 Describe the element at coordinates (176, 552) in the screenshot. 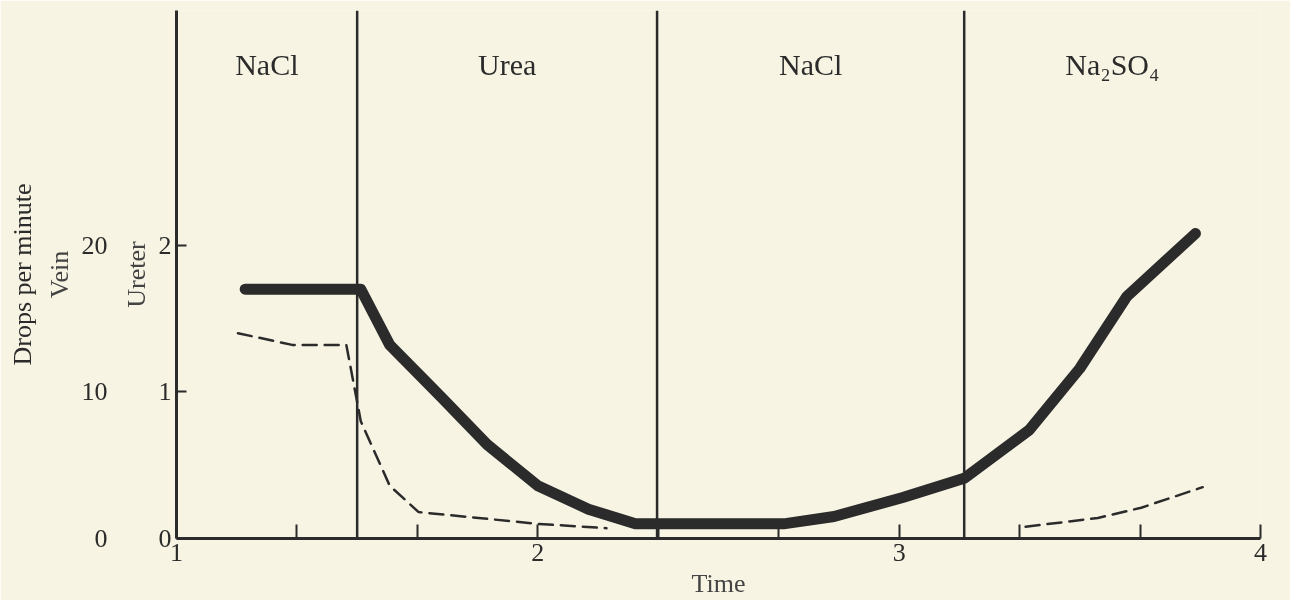

I see `x-tick-label: 1` at that location.